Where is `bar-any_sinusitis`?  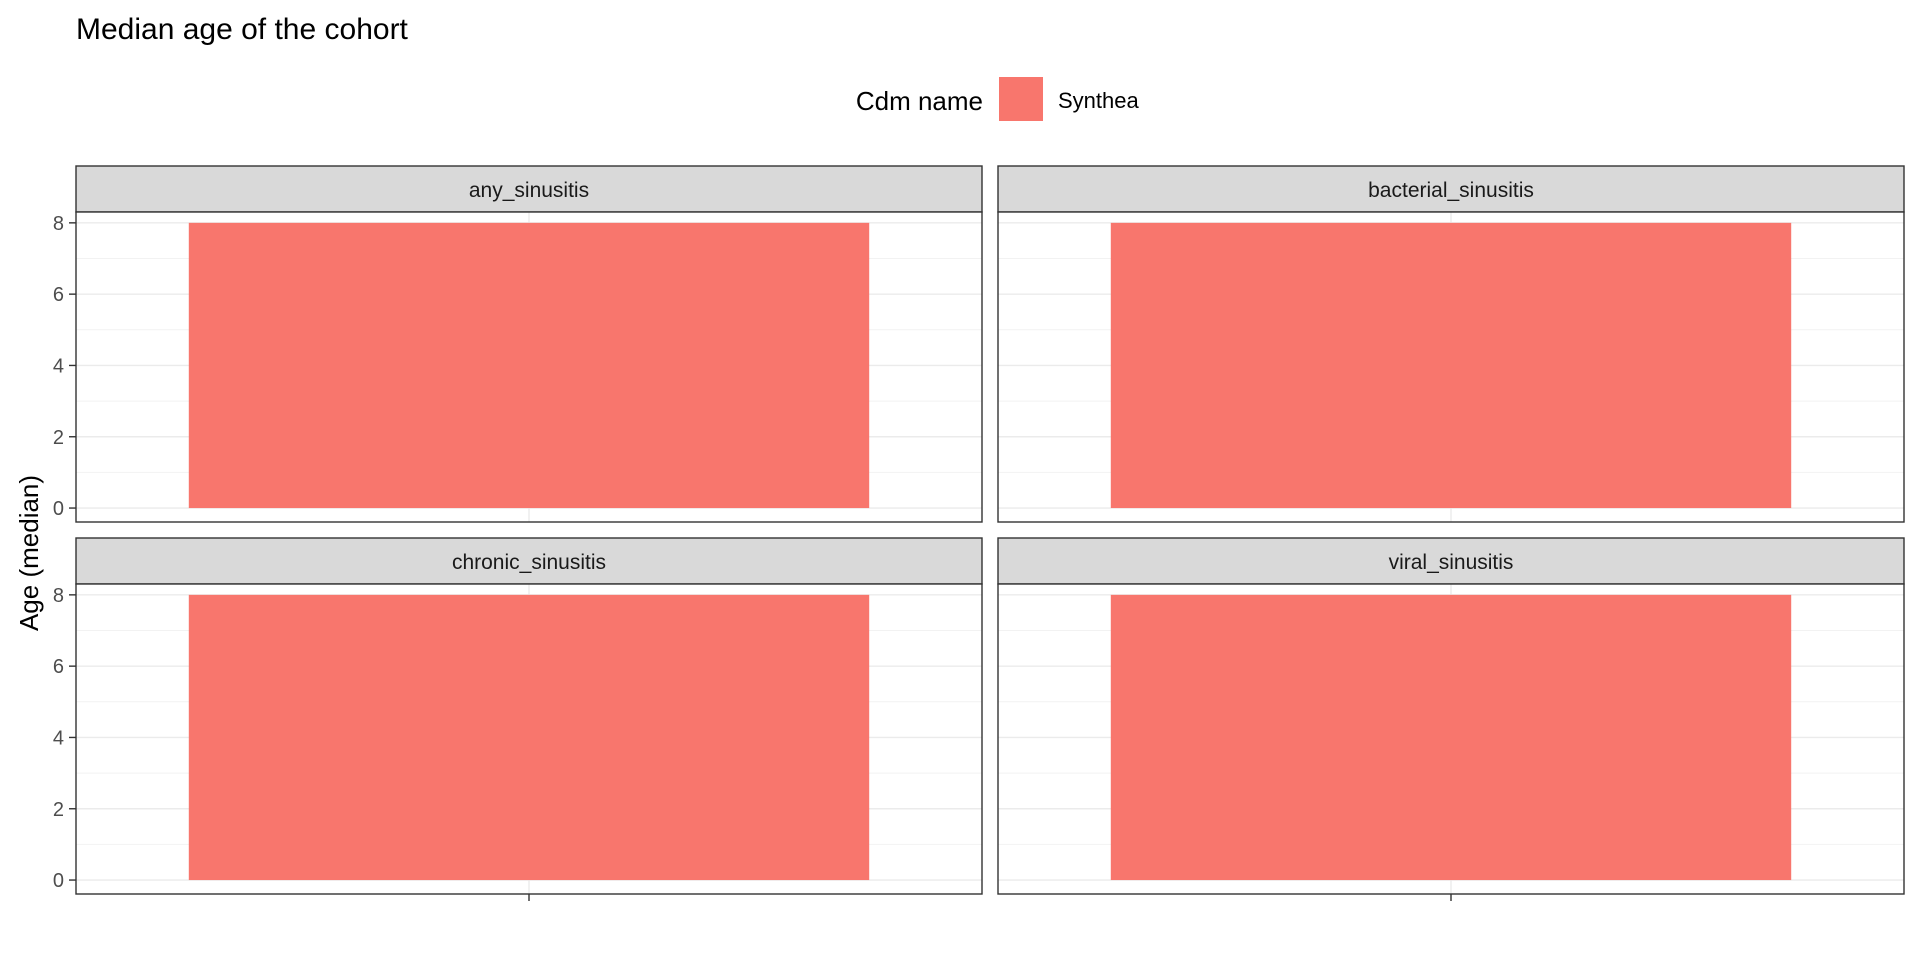 bar-any_sinusitis is located at coordinates (529, 365).